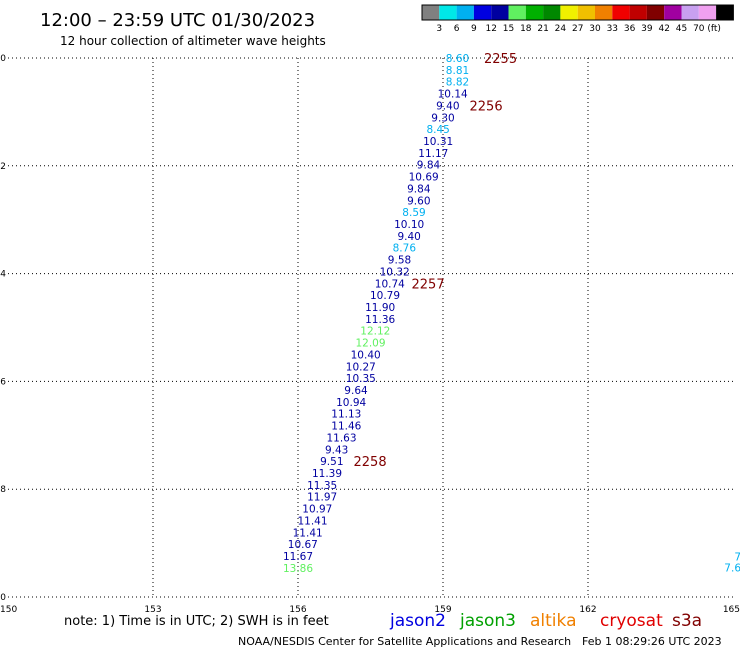 This screenshot has height=650, width=740. Describe the element at coordinates (375, 332) in the screenshot. I see `data-point-value: 12.12` at that location.